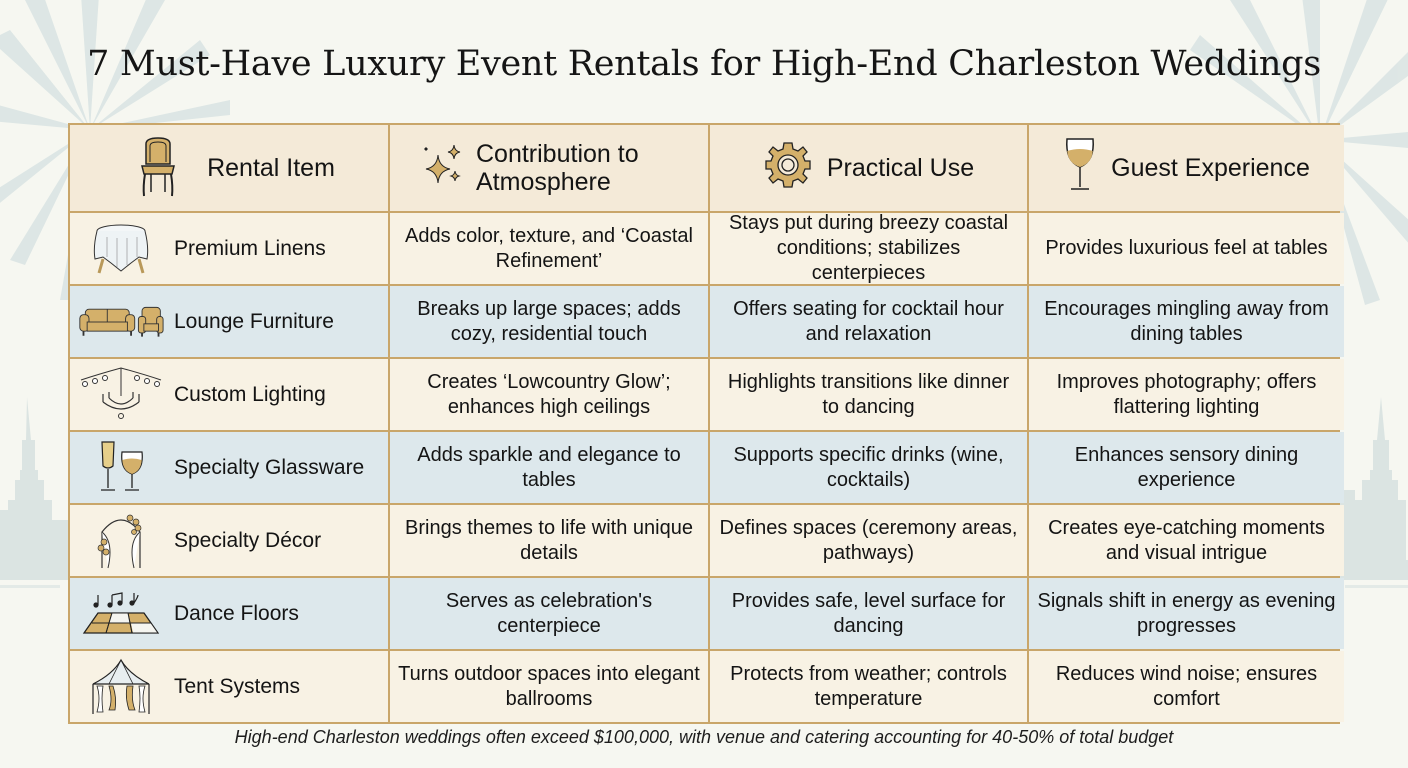  I want to click on row-item-dance-floors: Dance Floors, so click(229, 613).